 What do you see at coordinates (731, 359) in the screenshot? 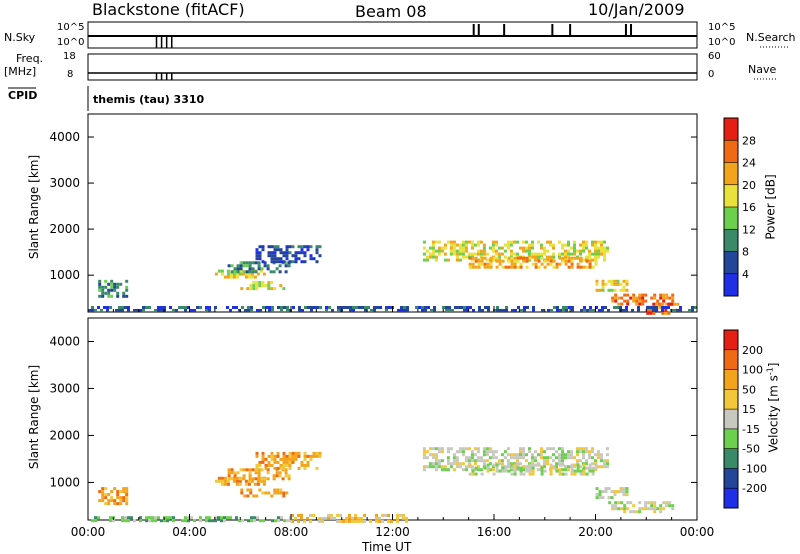
I see `velocity-colorbar-segment` at bounding box center [731, 359].